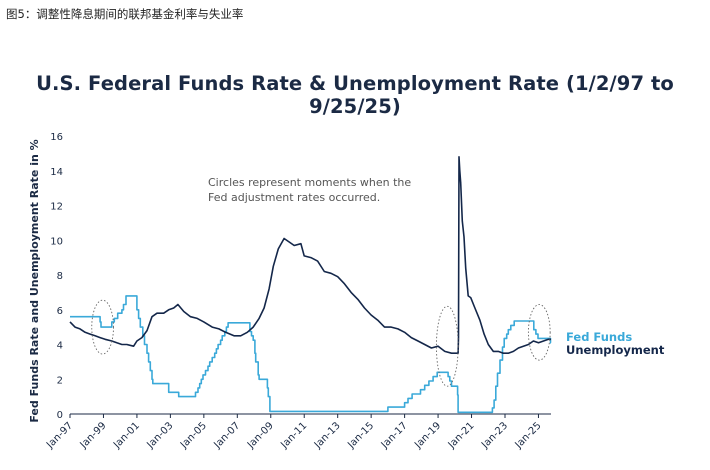  What do you see at coordinates (360, 435) in the screenshot?
I see `x-tick-label: Jan-15` at bounding box center [360, 435].